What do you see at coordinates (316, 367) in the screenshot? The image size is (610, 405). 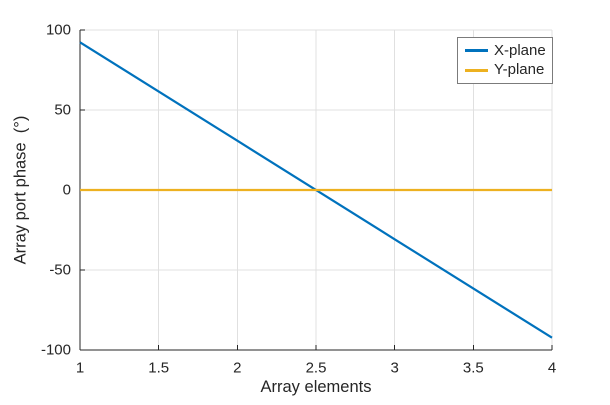 I see `x-tick-label-2.5: 2.5` at bounding box center [316, 367].